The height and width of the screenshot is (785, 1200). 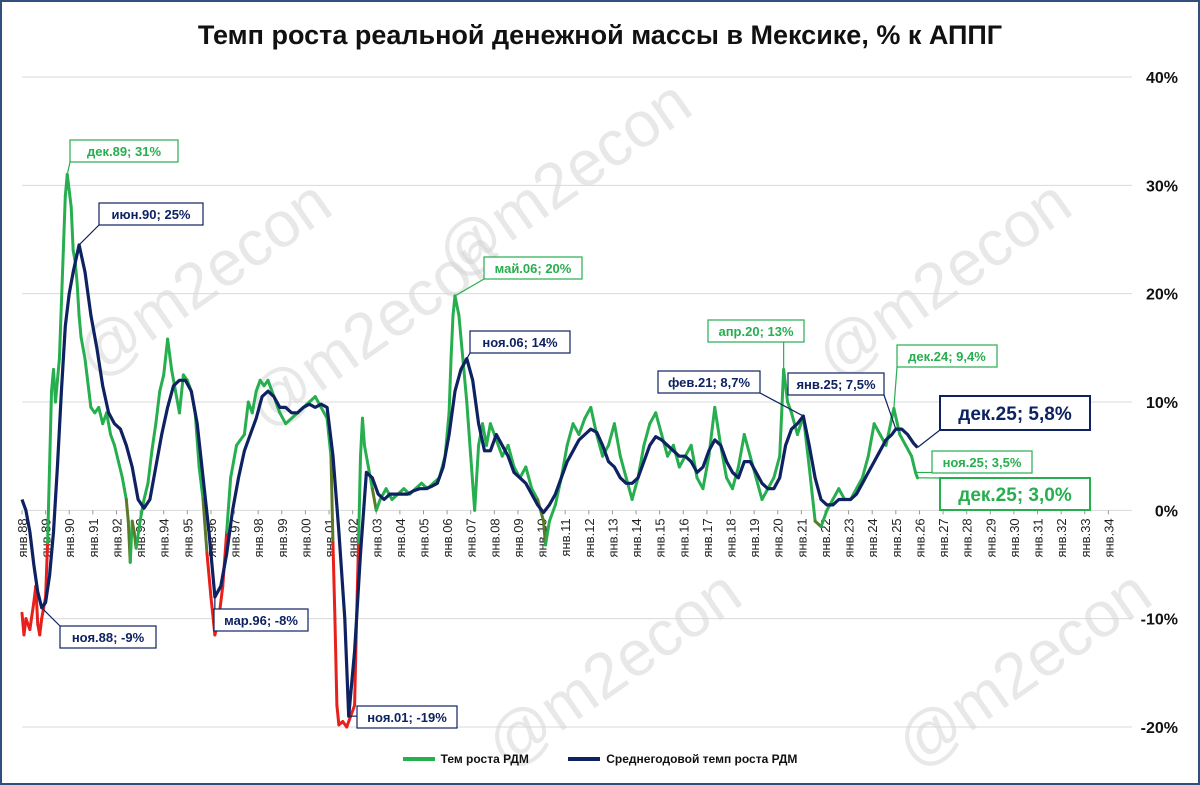 What do you see at coordinates (423, 537) in the screenshot?
I see `x-tick-label: янв.05` at bounding box center [423, 537].